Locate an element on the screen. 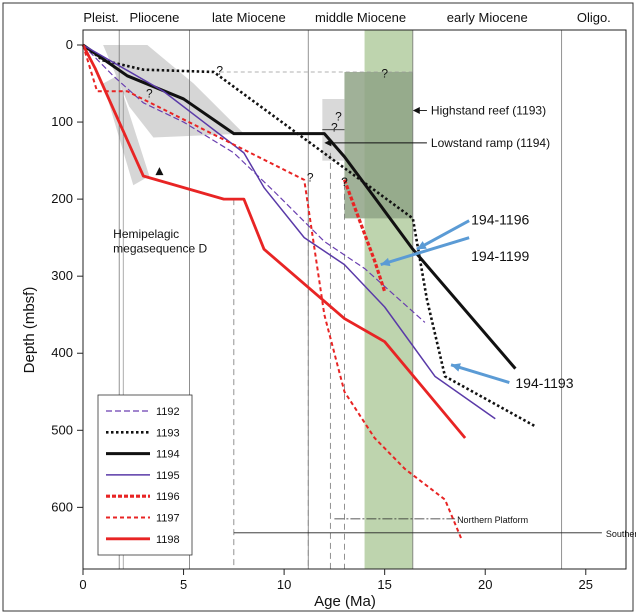 The width and height of the screenshot is (636, 614). legend-label: 1196 is located at coordinates (168, 497).